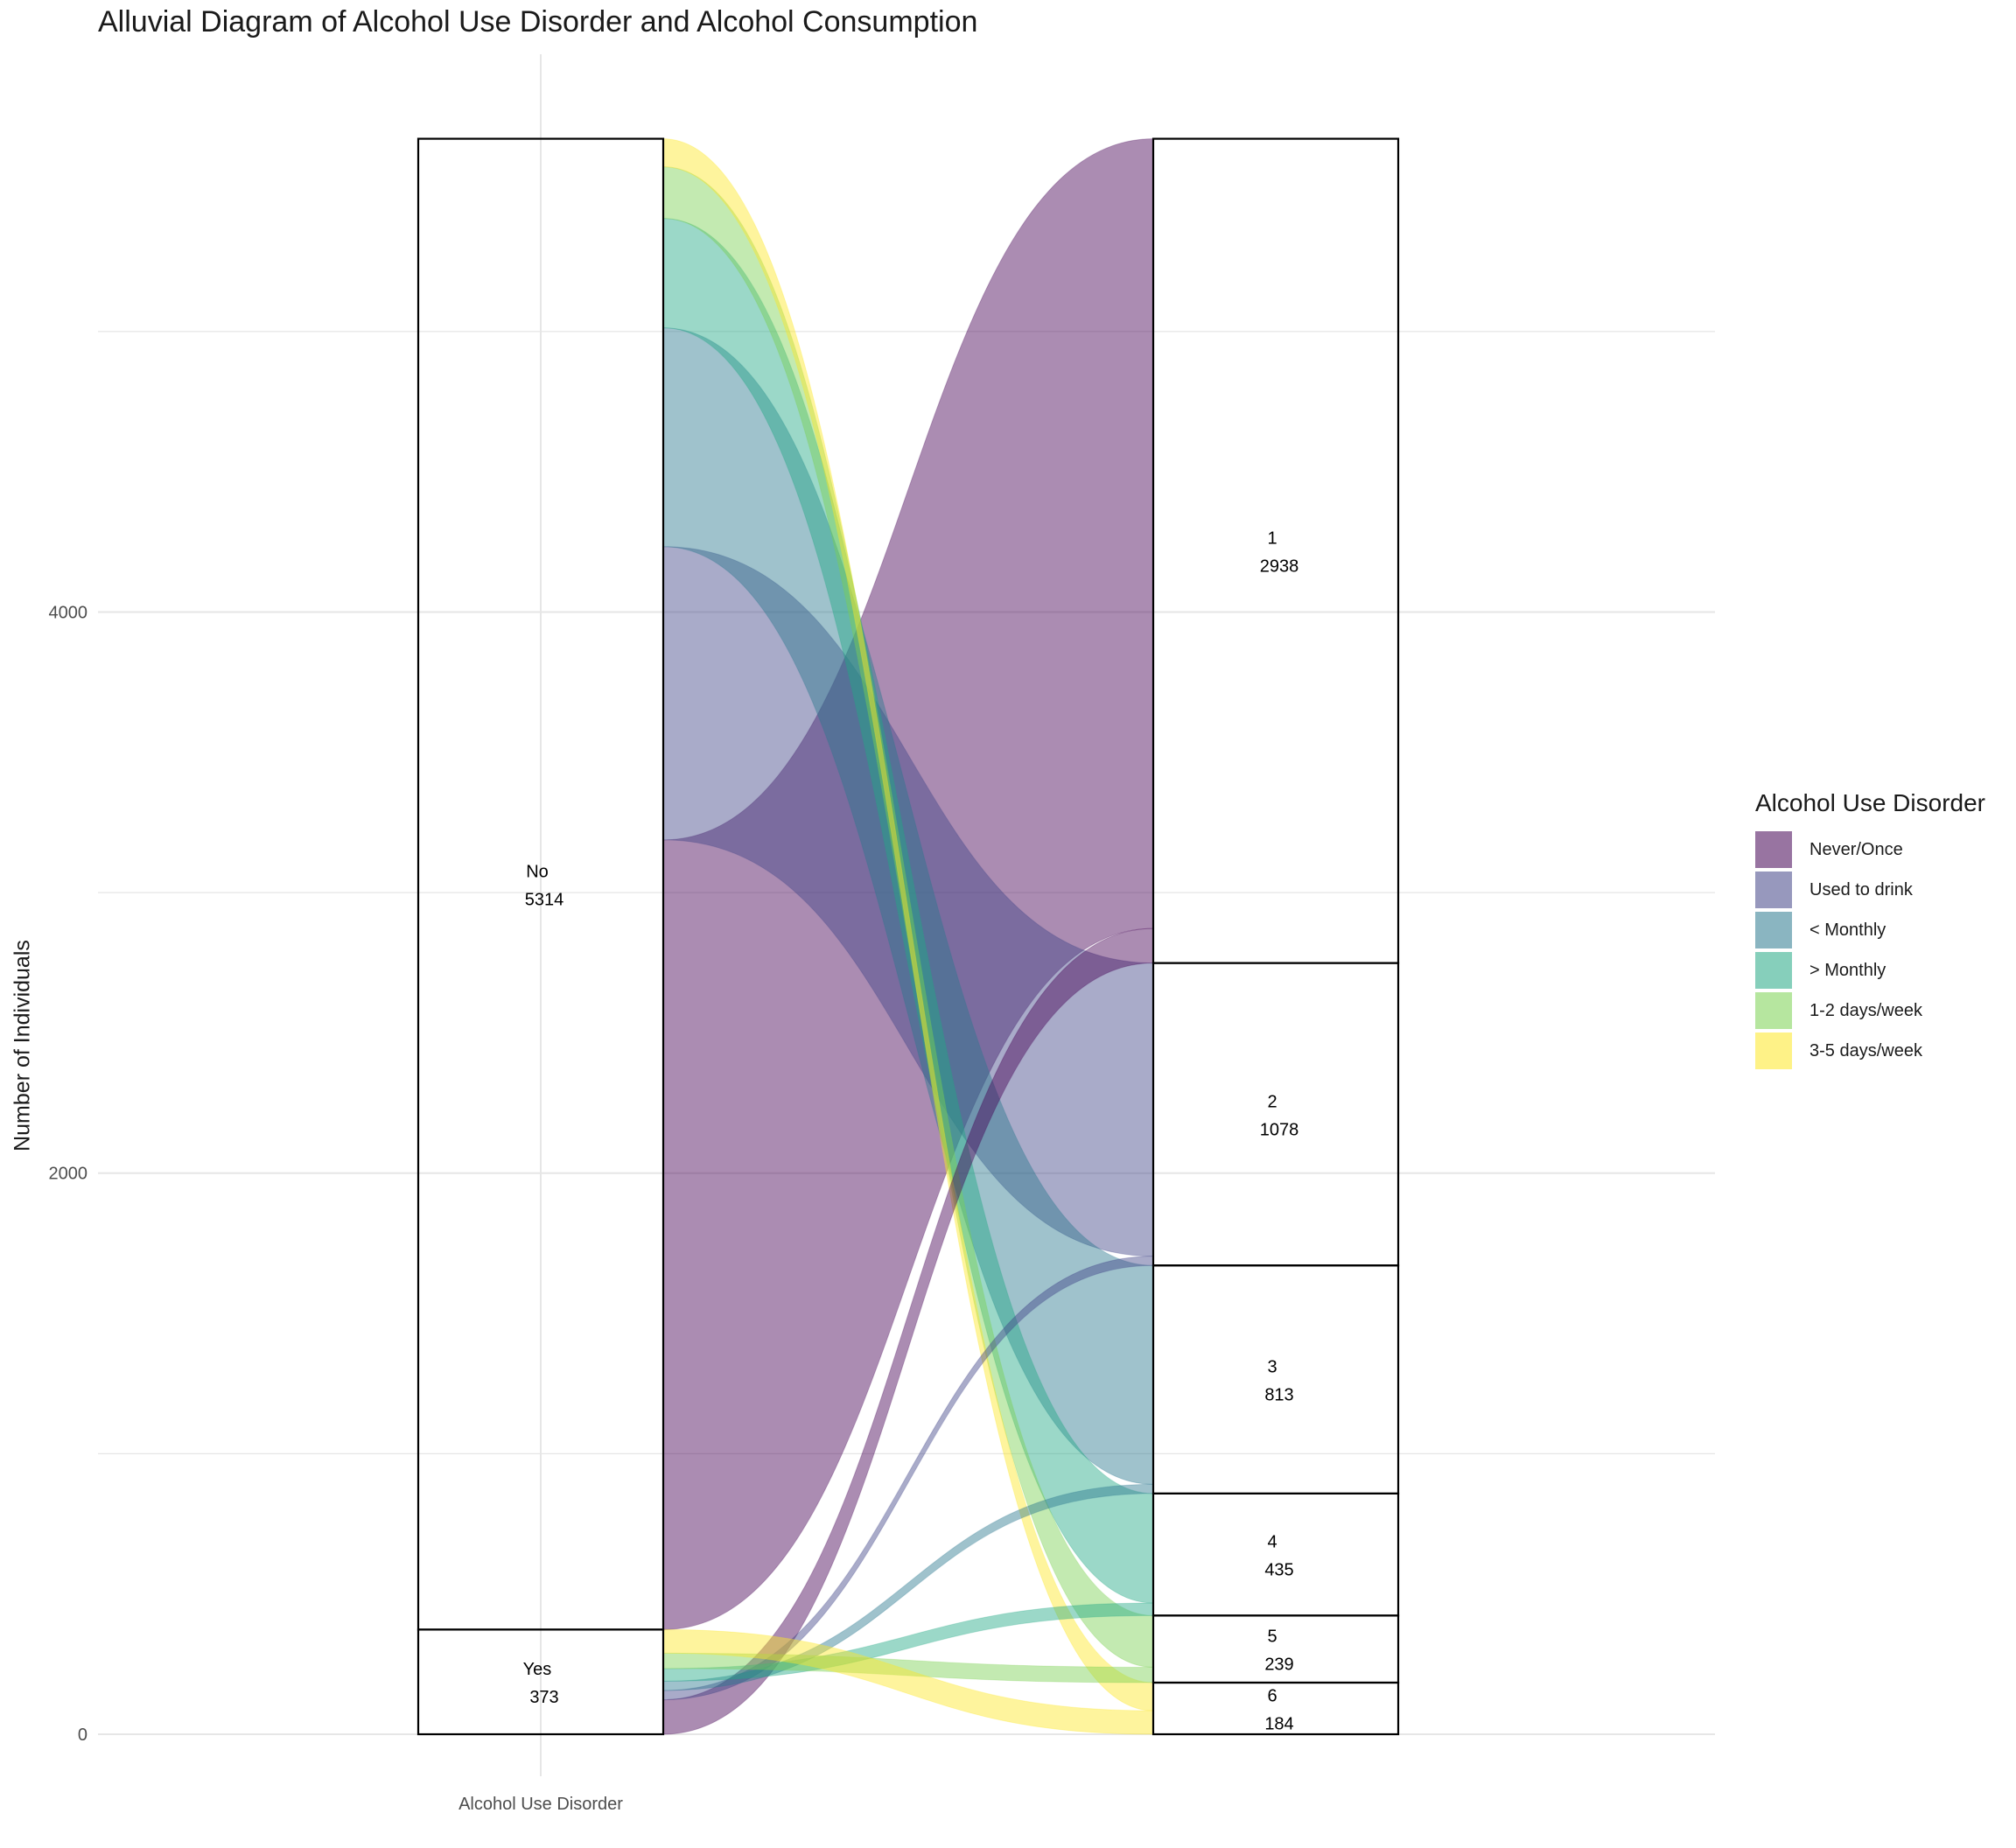 The height and width of the screenshot is (1848, 2016). What do you see at coordinates (537, 1669) in the screenshot?
I see `left-stratum-label: Yes` at bounding box center [537, 1669].